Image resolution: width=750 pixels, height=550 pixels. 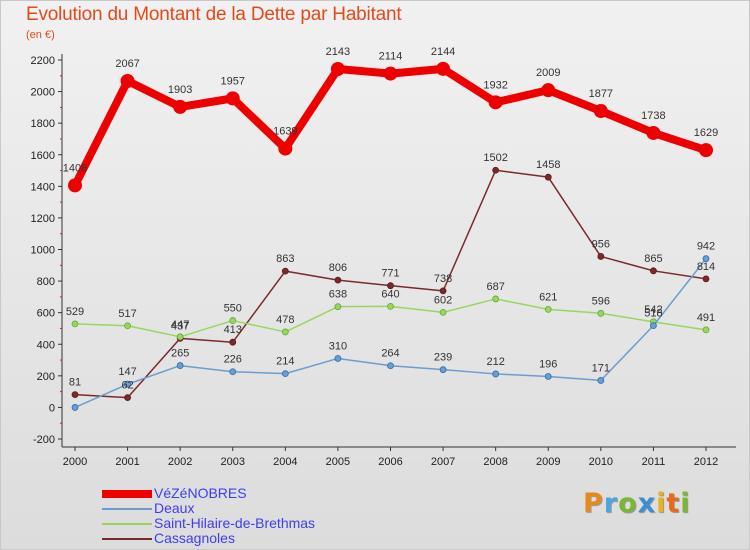 I want to click on data-label: 517, so click(x=127, y=314).